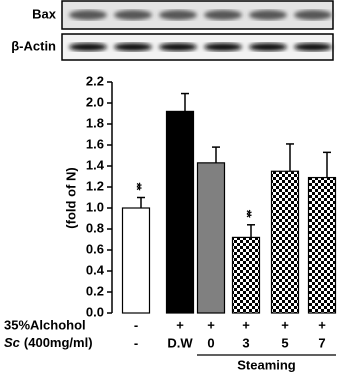 The height and width of the screenshot is (381, 342). Describe the element at coordinates (33, 45) in the screenshot. I see `blot-label: β-Actin` at that location.